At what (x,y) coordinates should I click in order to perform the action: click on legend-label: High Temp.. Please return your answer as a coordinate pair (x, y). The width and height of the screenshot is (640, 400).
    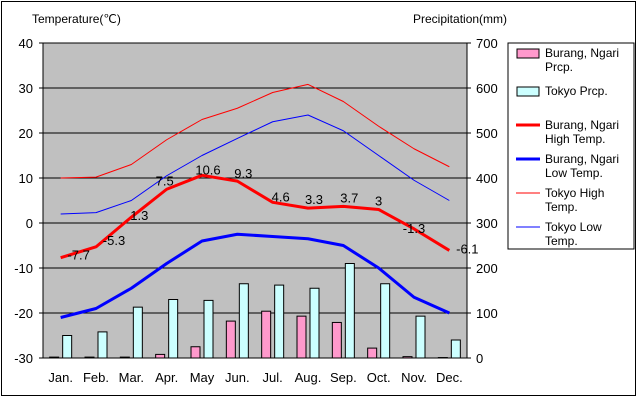
    Looking at the image, I should click on (575, 139).